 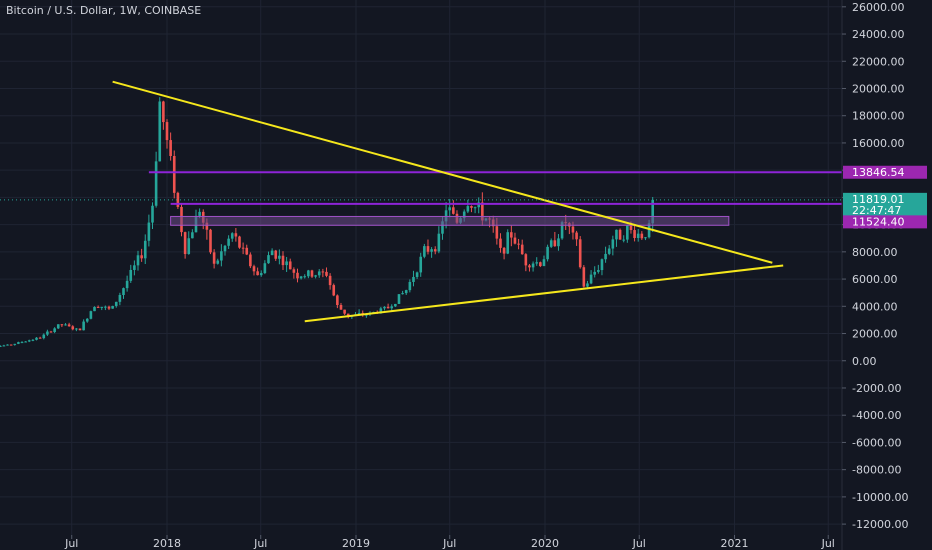 What do you see at coordinates (880, 497) in the screenshot?
I see `y-tick-label: -10000.00` at bounding box center [880, 497].